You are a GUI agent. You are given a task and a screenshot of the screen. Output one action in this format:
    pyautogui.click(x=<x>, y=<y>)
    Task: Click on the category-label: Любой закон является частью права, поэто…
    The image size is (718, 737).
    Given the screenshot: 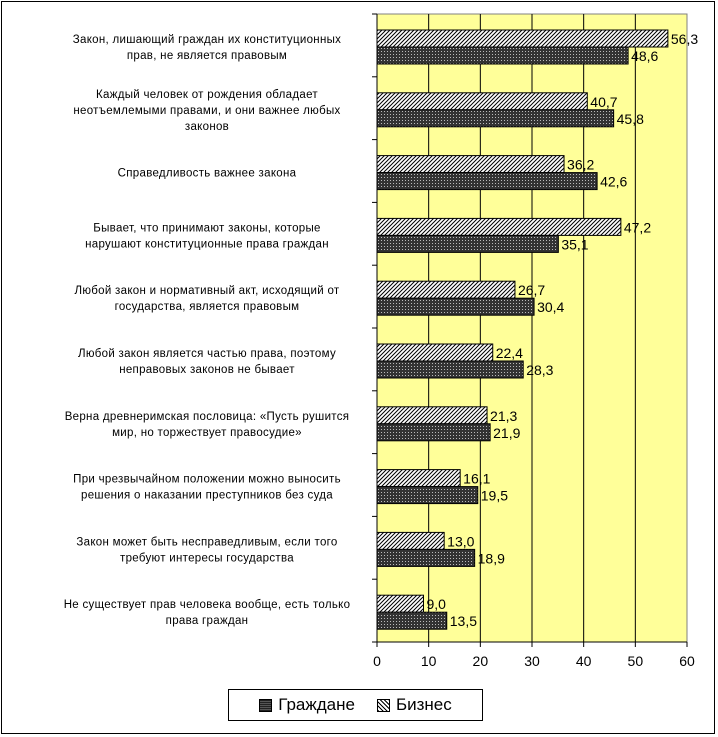 What is the action you would take?
    pyautogui.click(x=207, y=362)
    